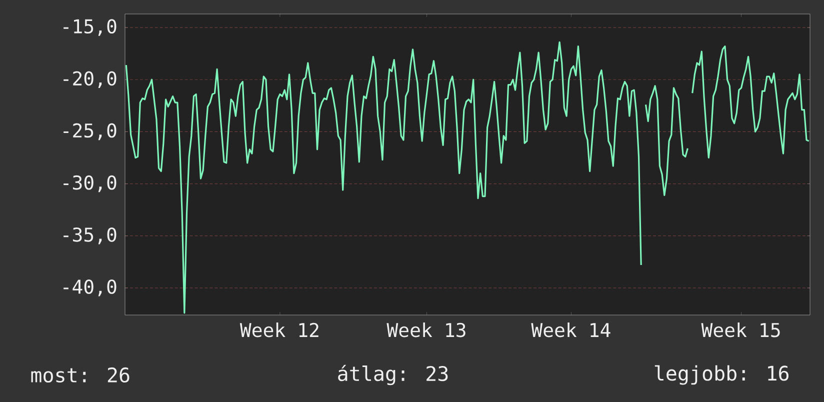 The width and height of the screenshot is (824, 402). What do you see at coordinates (721, 375) in the screenshot?
I see `text: legjobb: 16` at bounding box center [721, 375].